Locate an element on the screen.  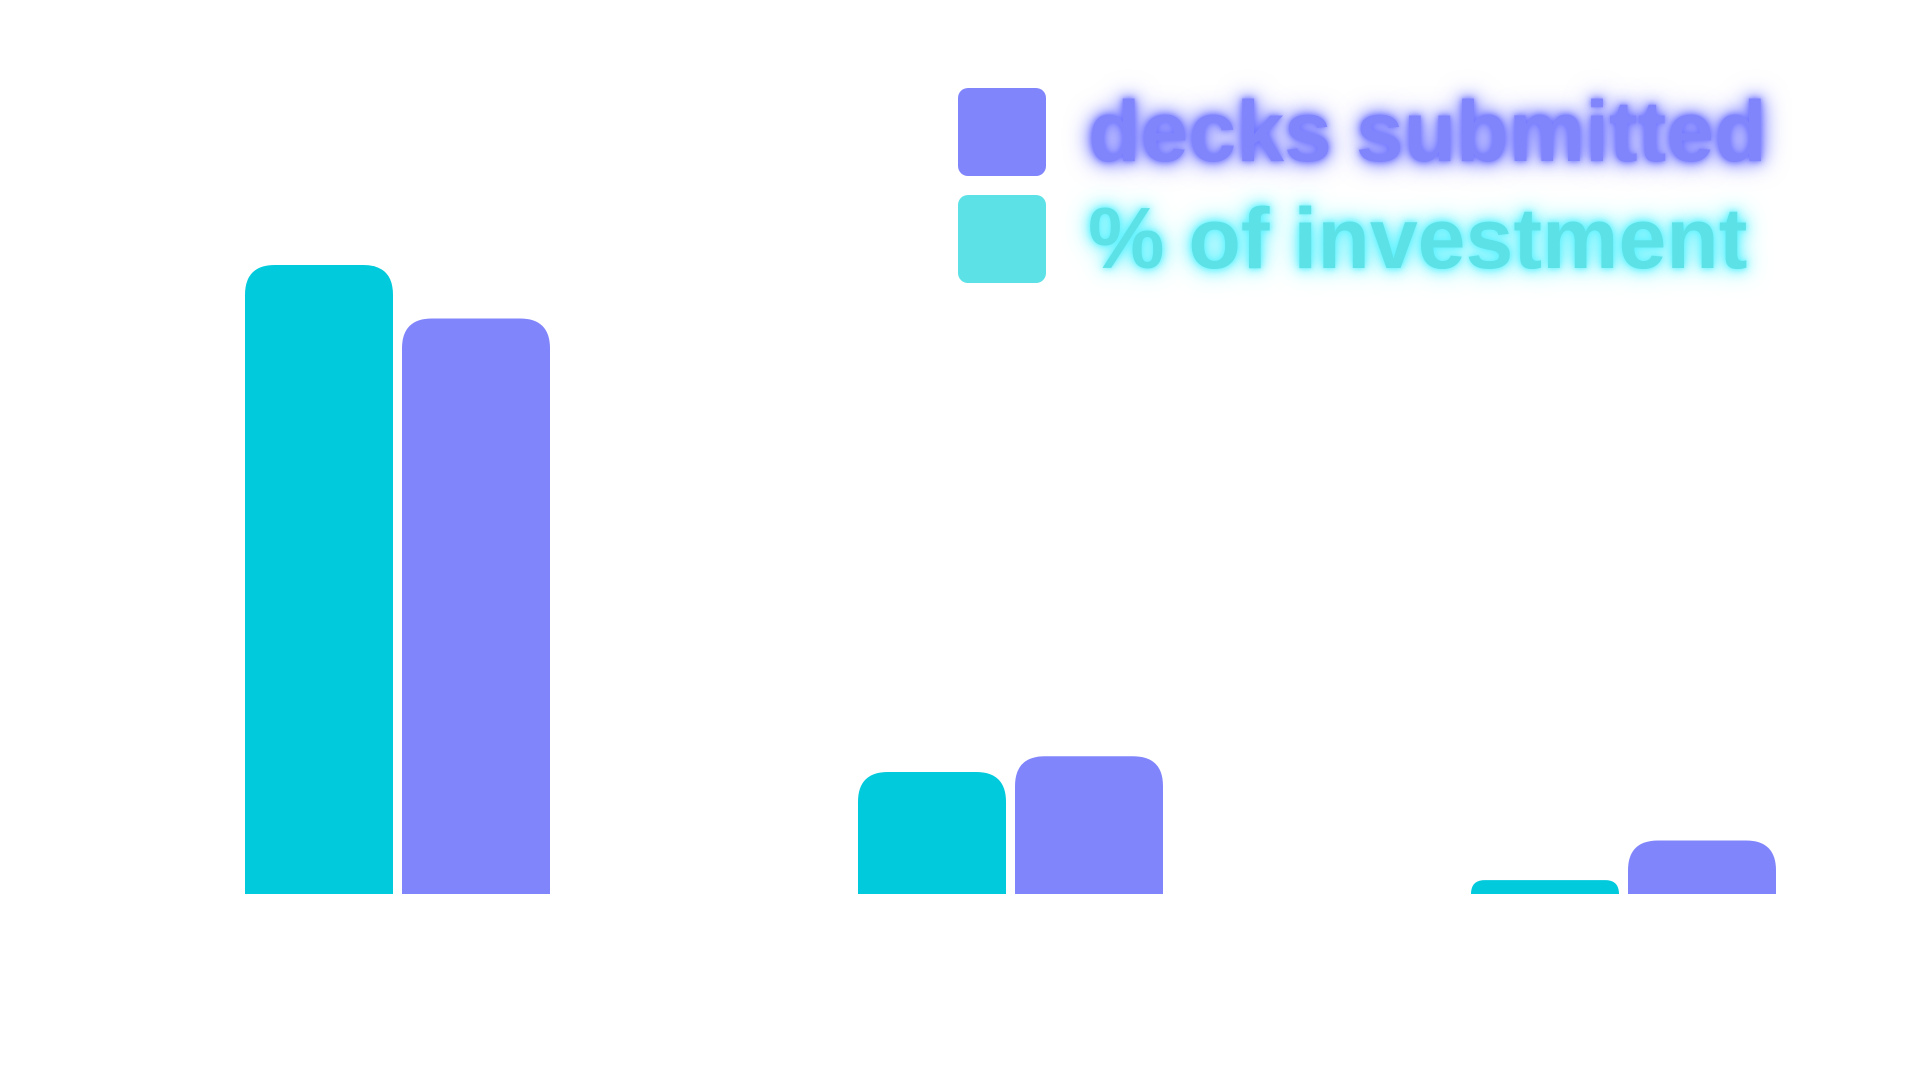
chart-legend: decks submitted % of investment is located at coordinates (1362, 195).